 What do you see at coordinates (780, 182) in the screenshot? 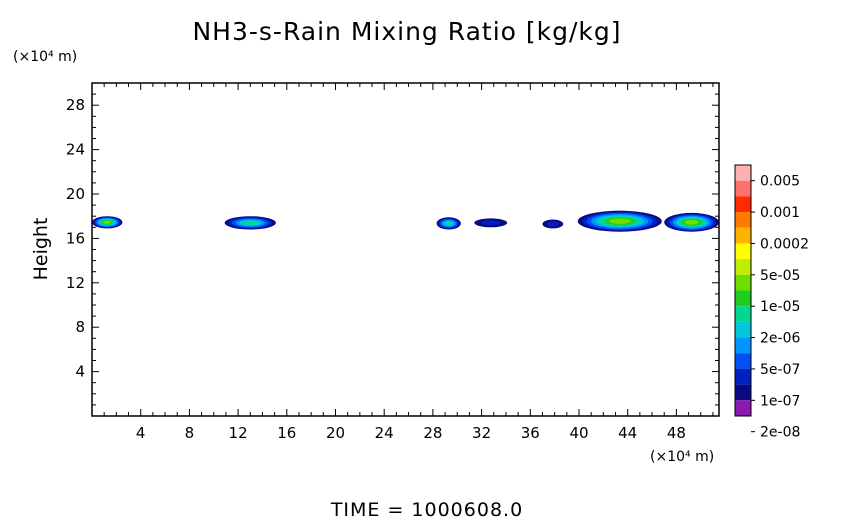
I see `colorbar-label: 0.005` at bounding box center [780, 182].